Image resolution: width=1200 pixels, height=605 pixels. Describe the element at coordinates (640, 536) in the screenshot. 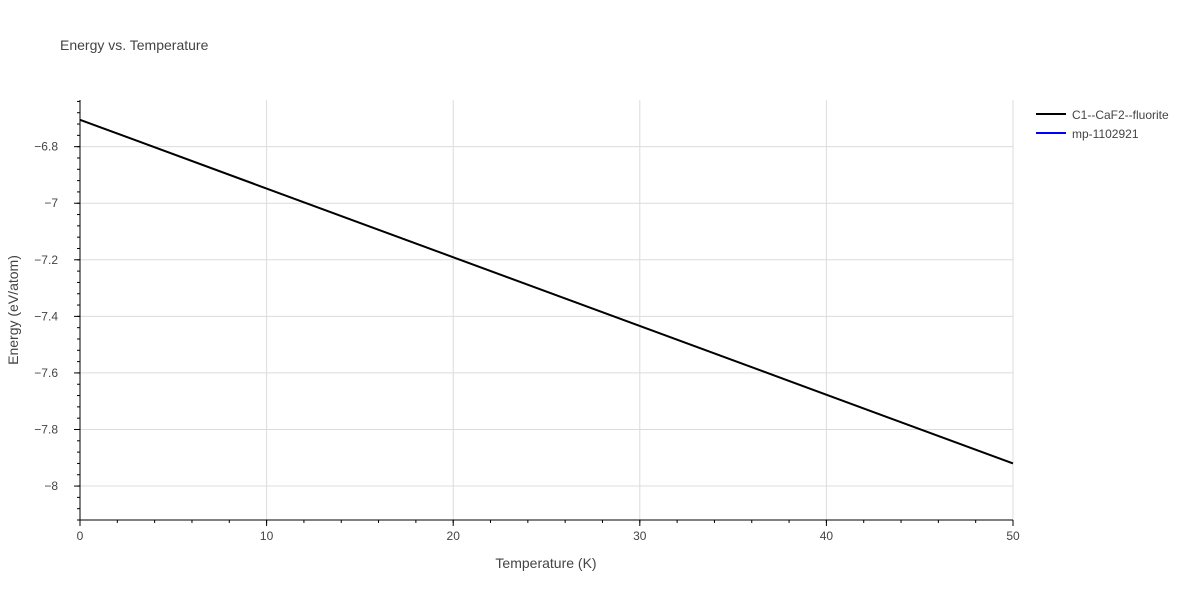

I see `x-tick-label: 30` at that location.